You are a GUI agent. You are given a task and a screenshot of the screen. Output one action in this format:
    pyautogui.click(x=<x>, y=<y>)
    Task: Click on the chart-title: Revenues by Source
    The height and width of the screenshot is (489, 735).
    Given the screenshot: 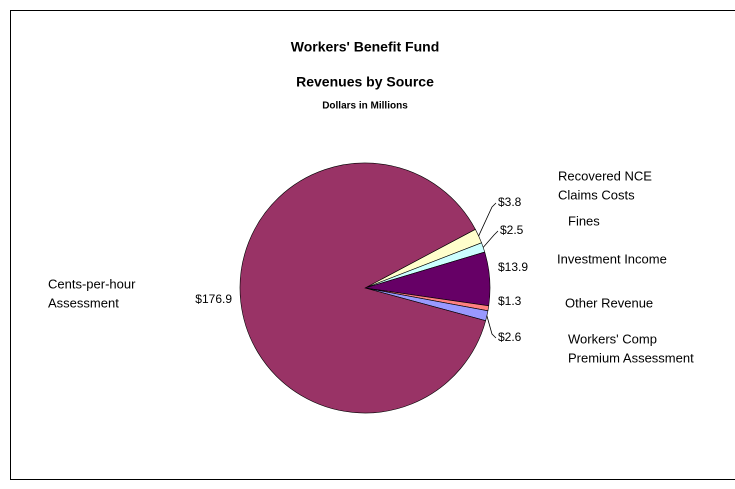 What is the action you would take?
    pyautogui.click(x=365, y=82)
    